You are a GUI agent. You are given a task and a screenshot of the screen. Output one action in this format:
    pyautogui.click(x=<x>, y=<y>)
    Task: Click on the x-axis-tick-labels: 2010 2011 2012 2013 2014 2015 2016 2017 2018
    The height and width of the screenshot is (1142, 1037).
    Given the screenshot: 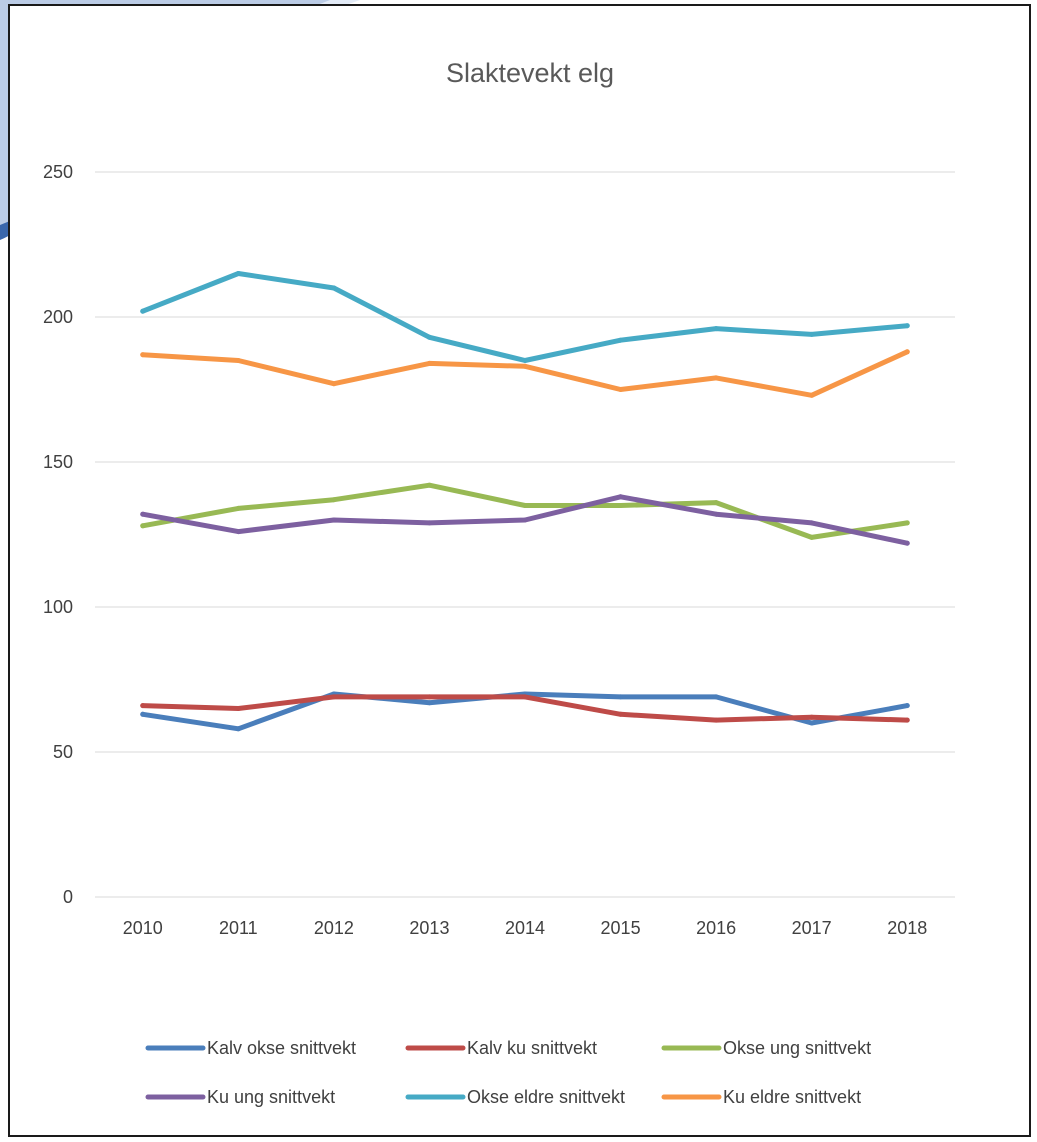 What is the action you would take?
    pyautogui.click(x=525, y=928)
    